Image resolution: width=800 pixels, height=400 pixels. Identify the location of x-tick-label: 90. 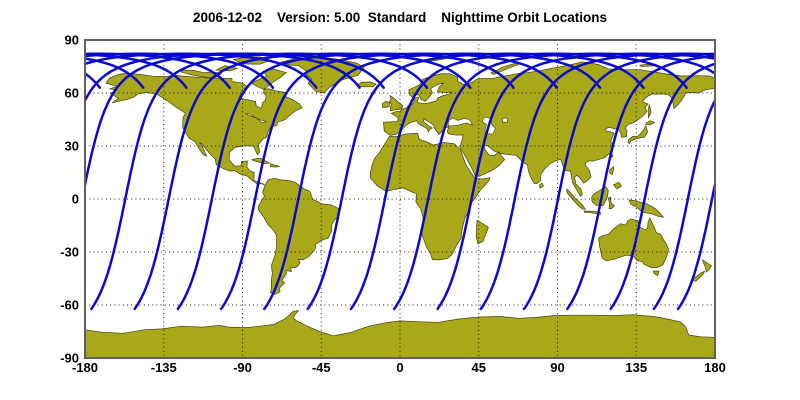
(557, 367).